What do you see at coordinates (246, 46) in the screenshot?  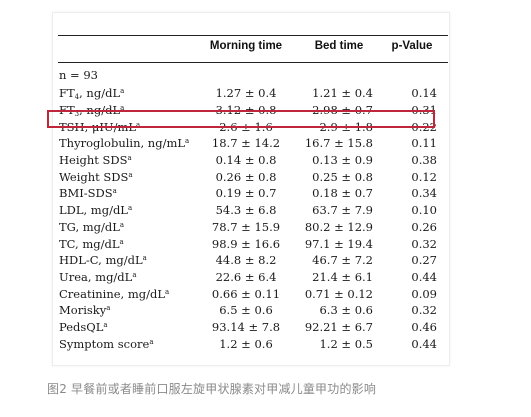 I see `header-morning-time: Morning time` at bounding box center [246, 46].